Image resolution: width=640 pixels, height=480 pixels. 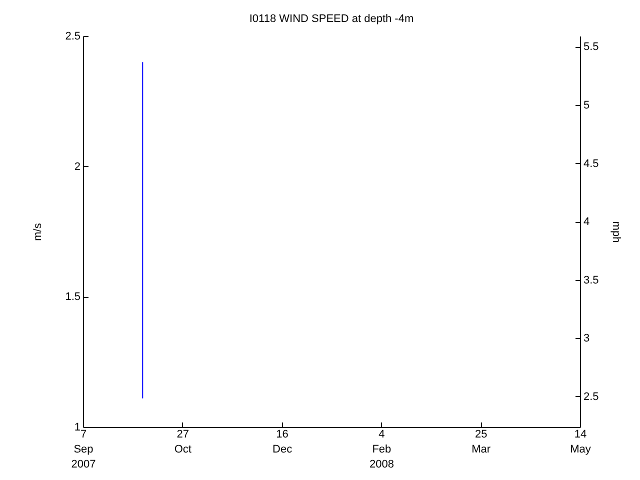 I want to click on y2-tick-label: 3, so click(x=587, y=338).